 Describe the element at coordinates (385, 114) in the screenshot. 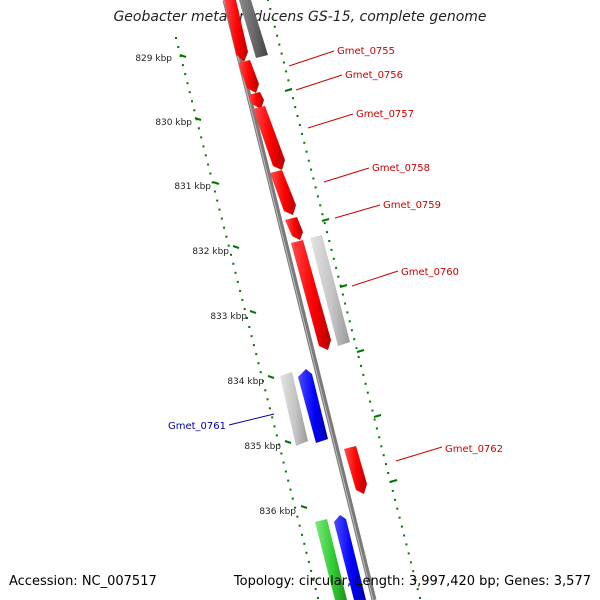

I see `label-gmet-0757: Gmet_0757` at that location.